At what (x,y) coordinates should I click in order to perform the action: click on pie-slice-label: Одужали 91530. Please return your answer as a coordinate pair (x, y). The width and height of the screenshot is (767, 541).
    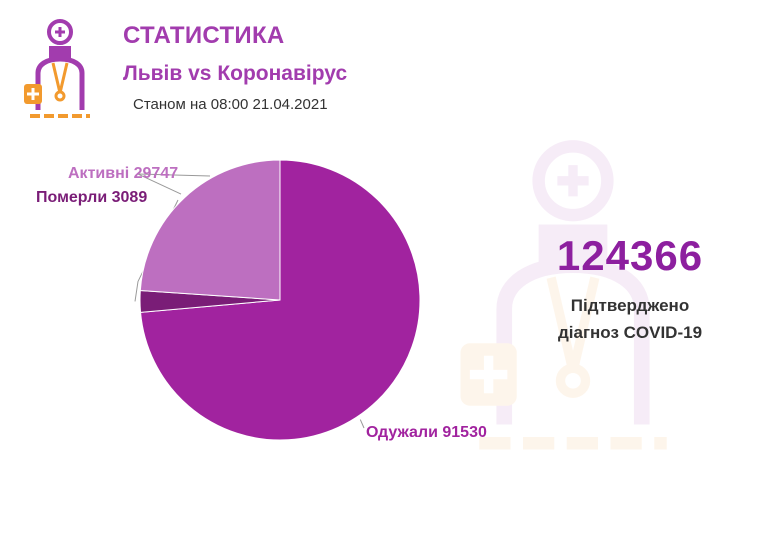
    Looking at the image, I should click on (426, 432).